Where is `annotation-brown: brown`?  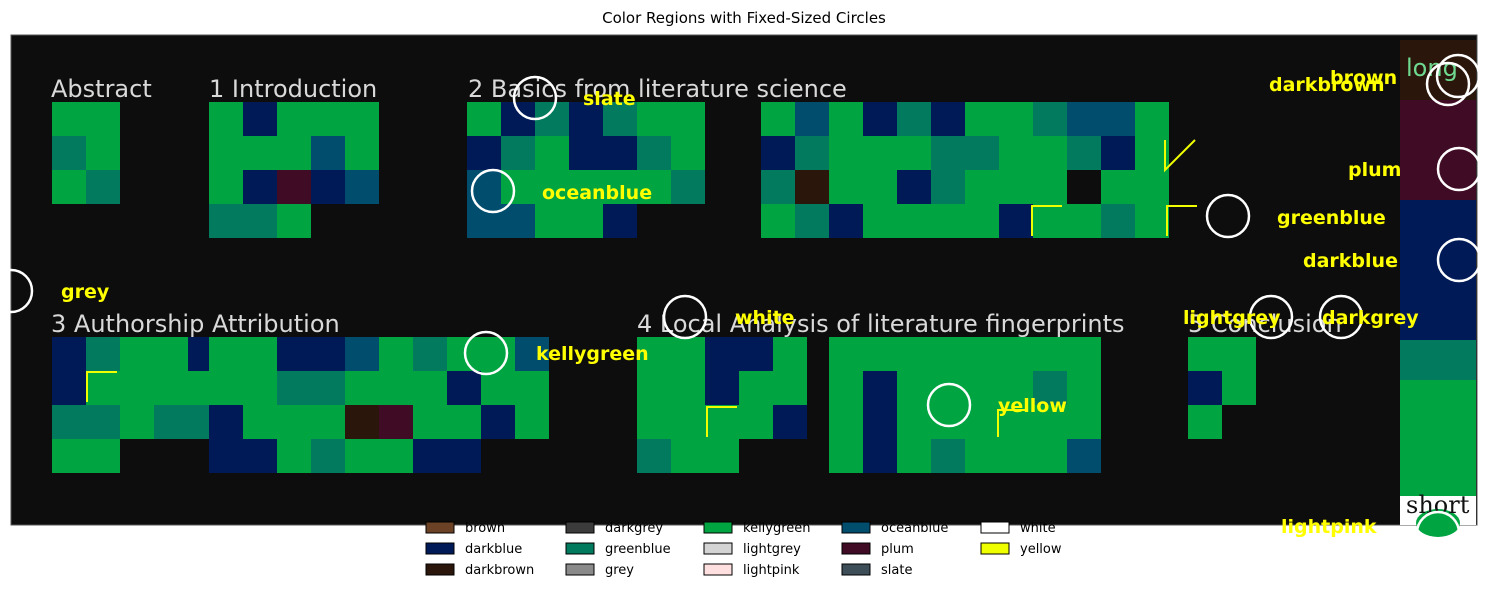 annotation-brown: brown is located at coordinates (1363, 78).